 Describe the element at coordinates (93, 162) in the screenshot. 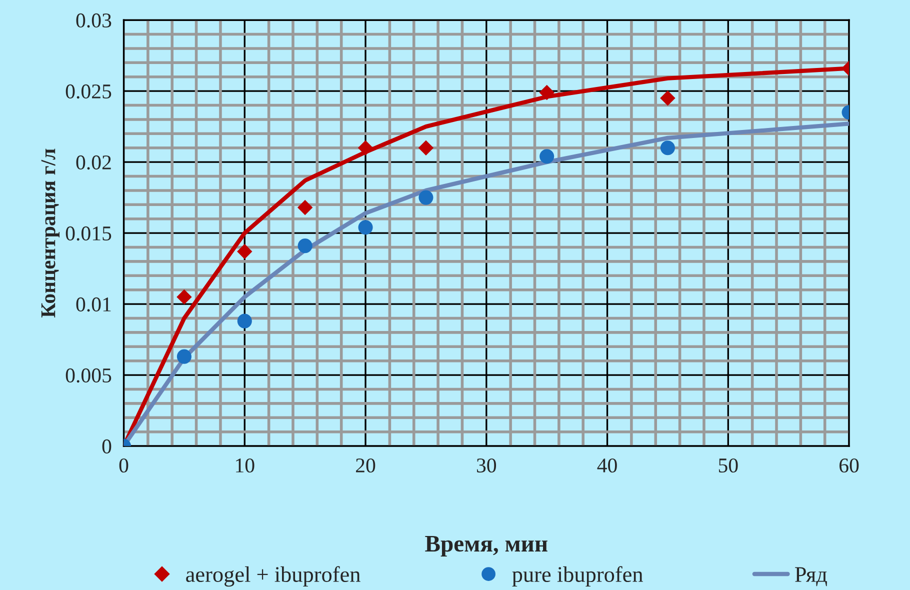

I see `y-tick-label: 0.02` at that location.